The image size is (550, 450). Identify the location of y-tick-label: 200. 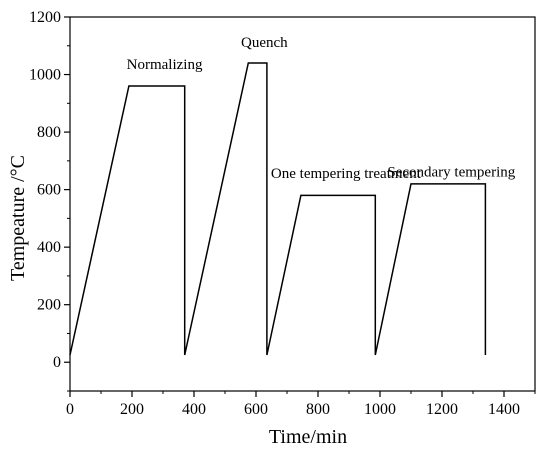
(49, 305).